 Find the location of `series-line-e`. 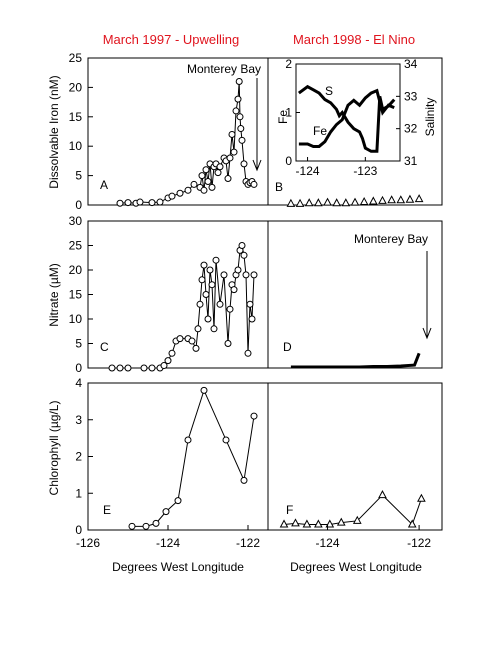

series-line-e is located at coordinates (193, 457).